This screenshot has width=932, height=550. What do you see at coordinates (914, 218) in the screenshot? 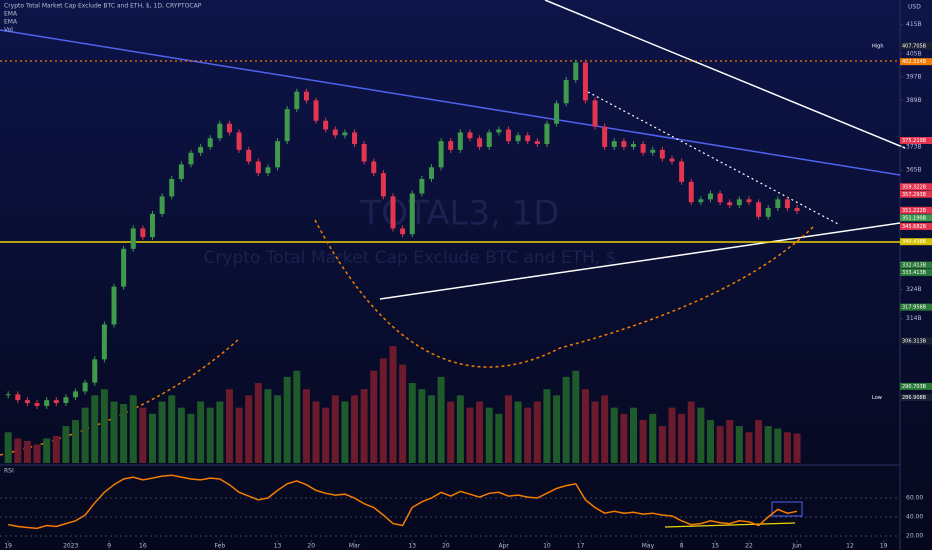
I see `price-label: 351.190B` at bounding box center [914, 218].